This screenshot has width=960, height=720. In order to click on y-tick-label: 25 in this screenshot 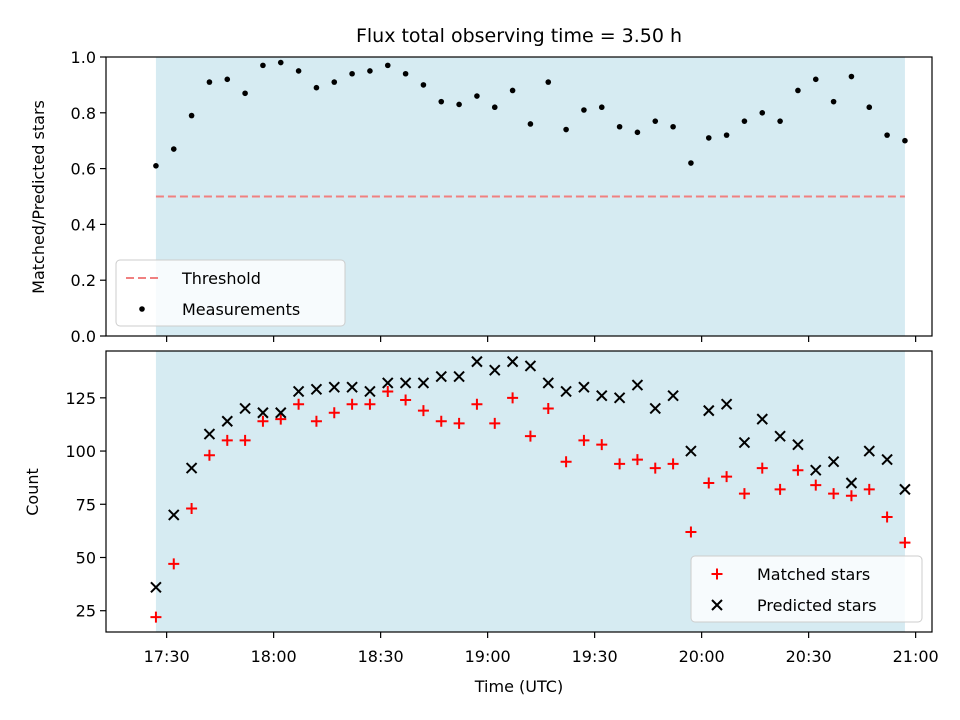, I will do `click(86, 611)`.